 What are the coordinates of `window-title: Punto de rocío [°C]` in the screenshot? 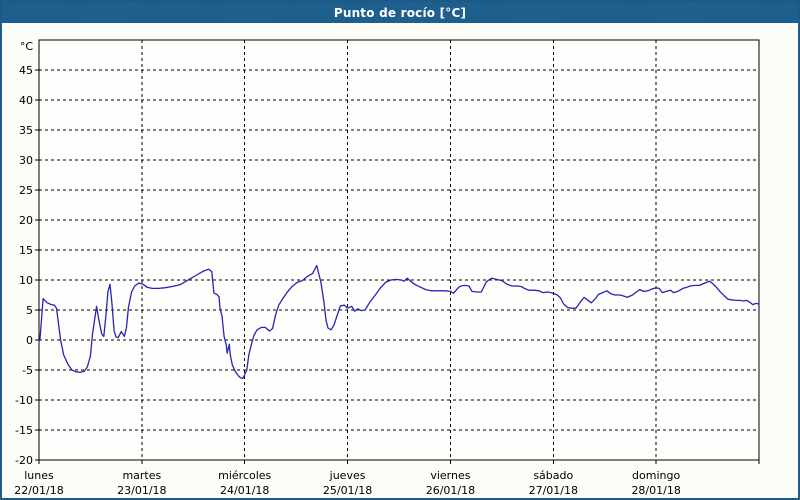 It's located at (400, 12).